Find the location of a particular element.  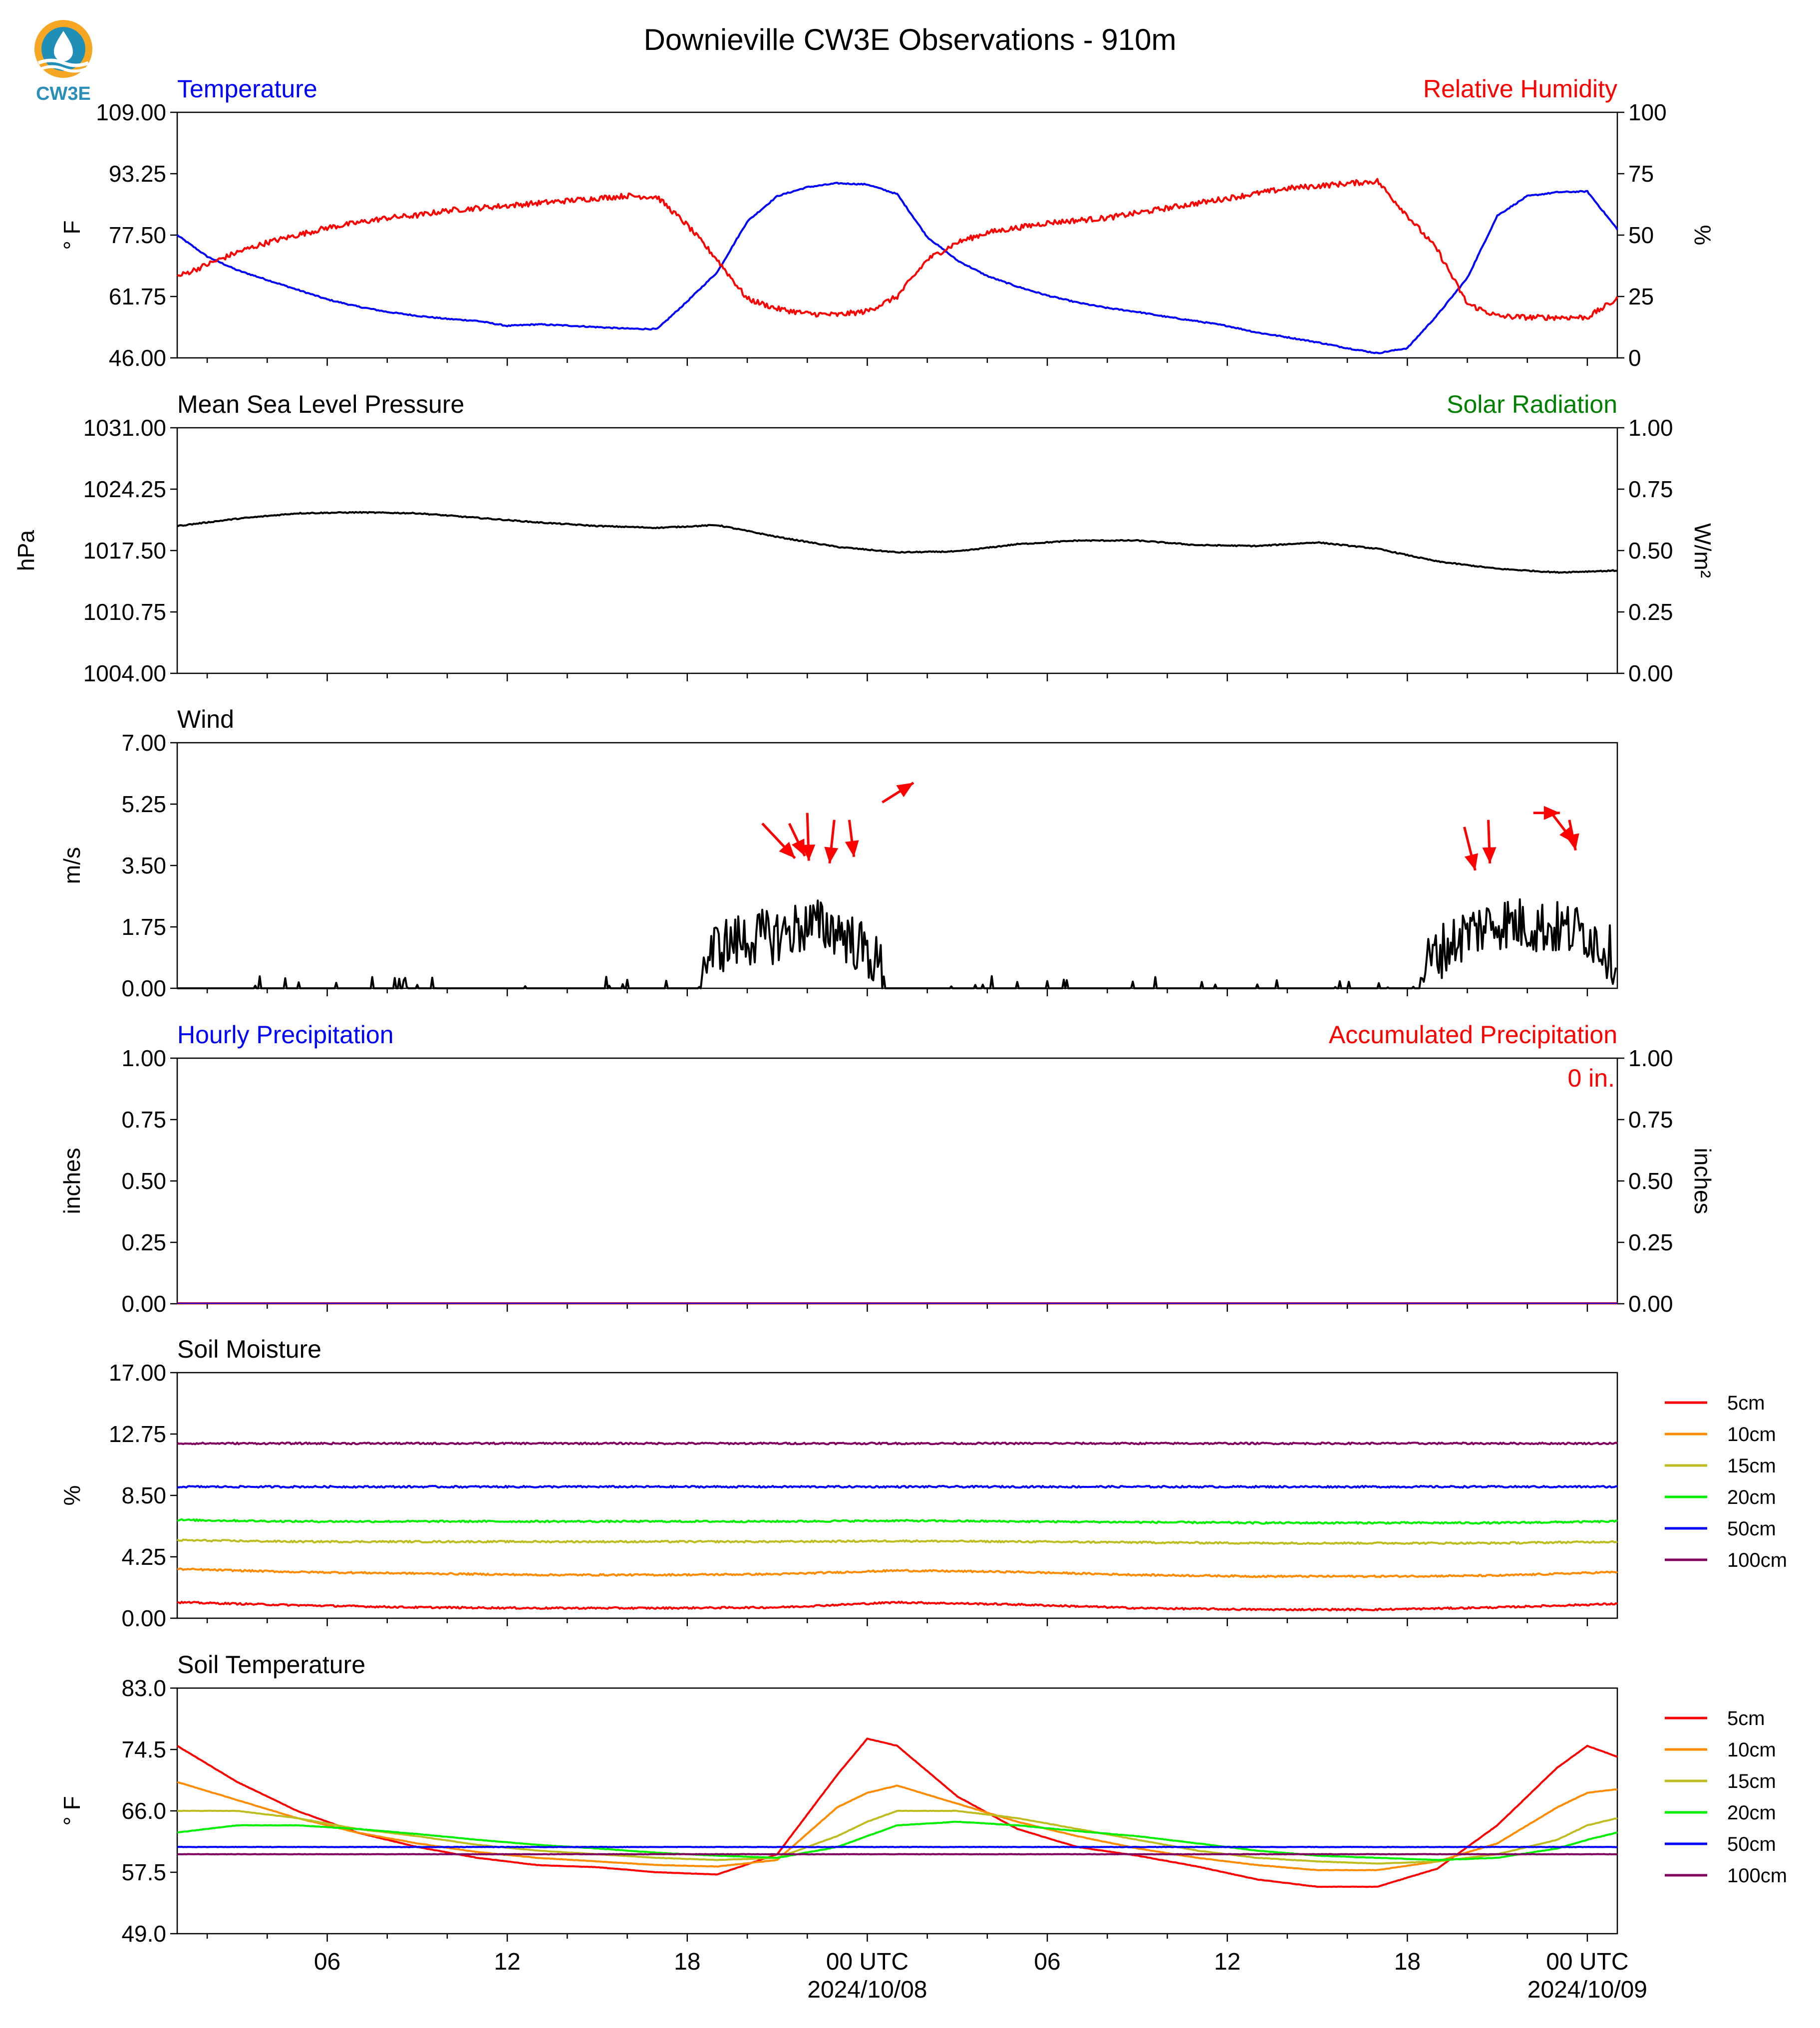

y-tick-label: 12.75 is located at coordinates (137, 1434).